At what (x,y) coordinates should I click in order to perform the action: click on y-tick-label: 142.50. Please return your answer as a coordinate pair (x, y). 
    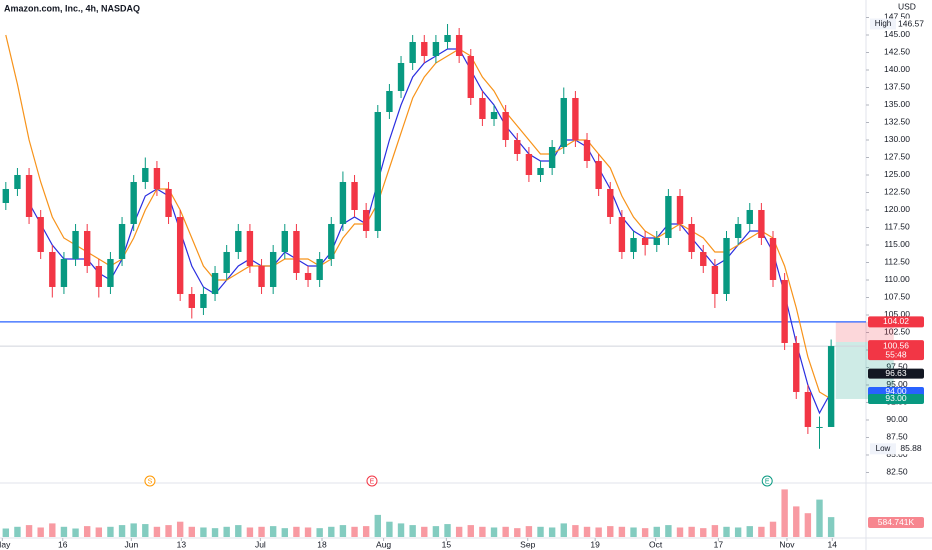
    Looking at the image, I should click on (897, 52).